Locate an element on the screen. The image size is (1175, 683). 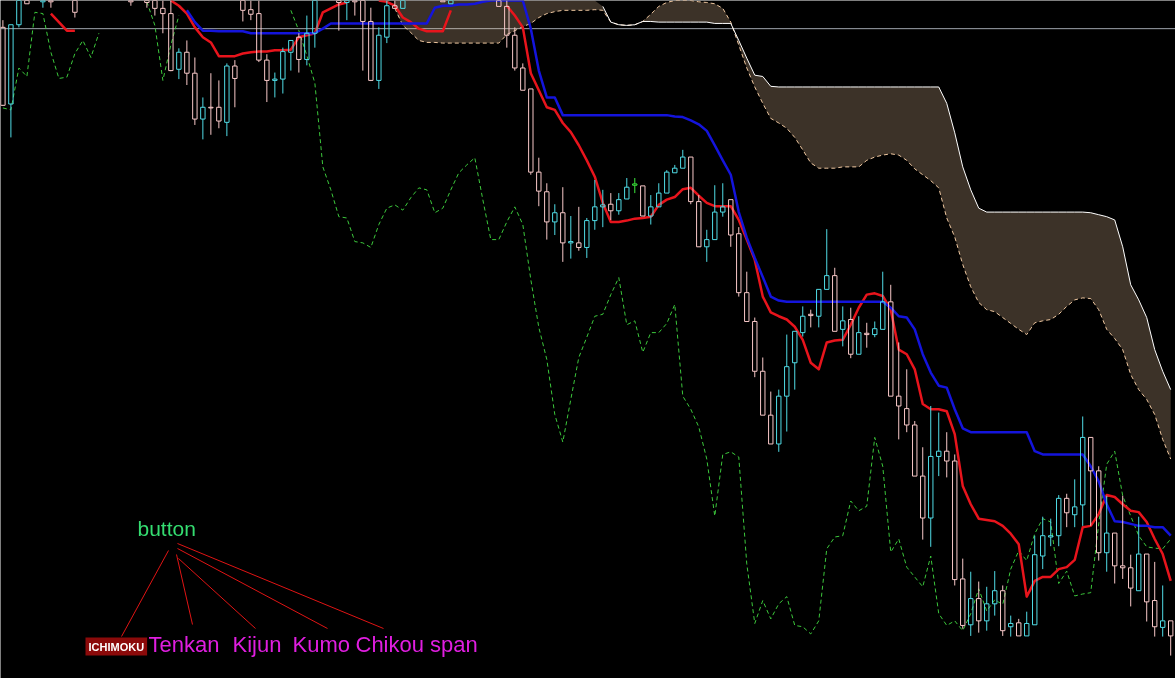
annotation: Kumo is located at coordinates (321, 644).